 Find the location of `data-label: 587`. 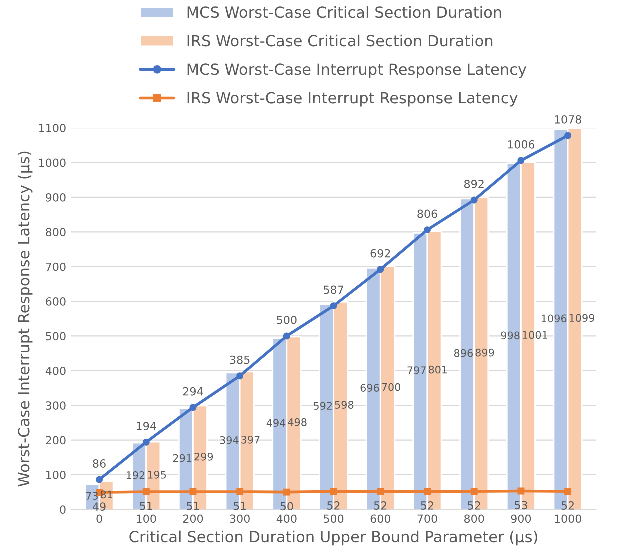

data-label: 587 is located at coordinates (334, 290).